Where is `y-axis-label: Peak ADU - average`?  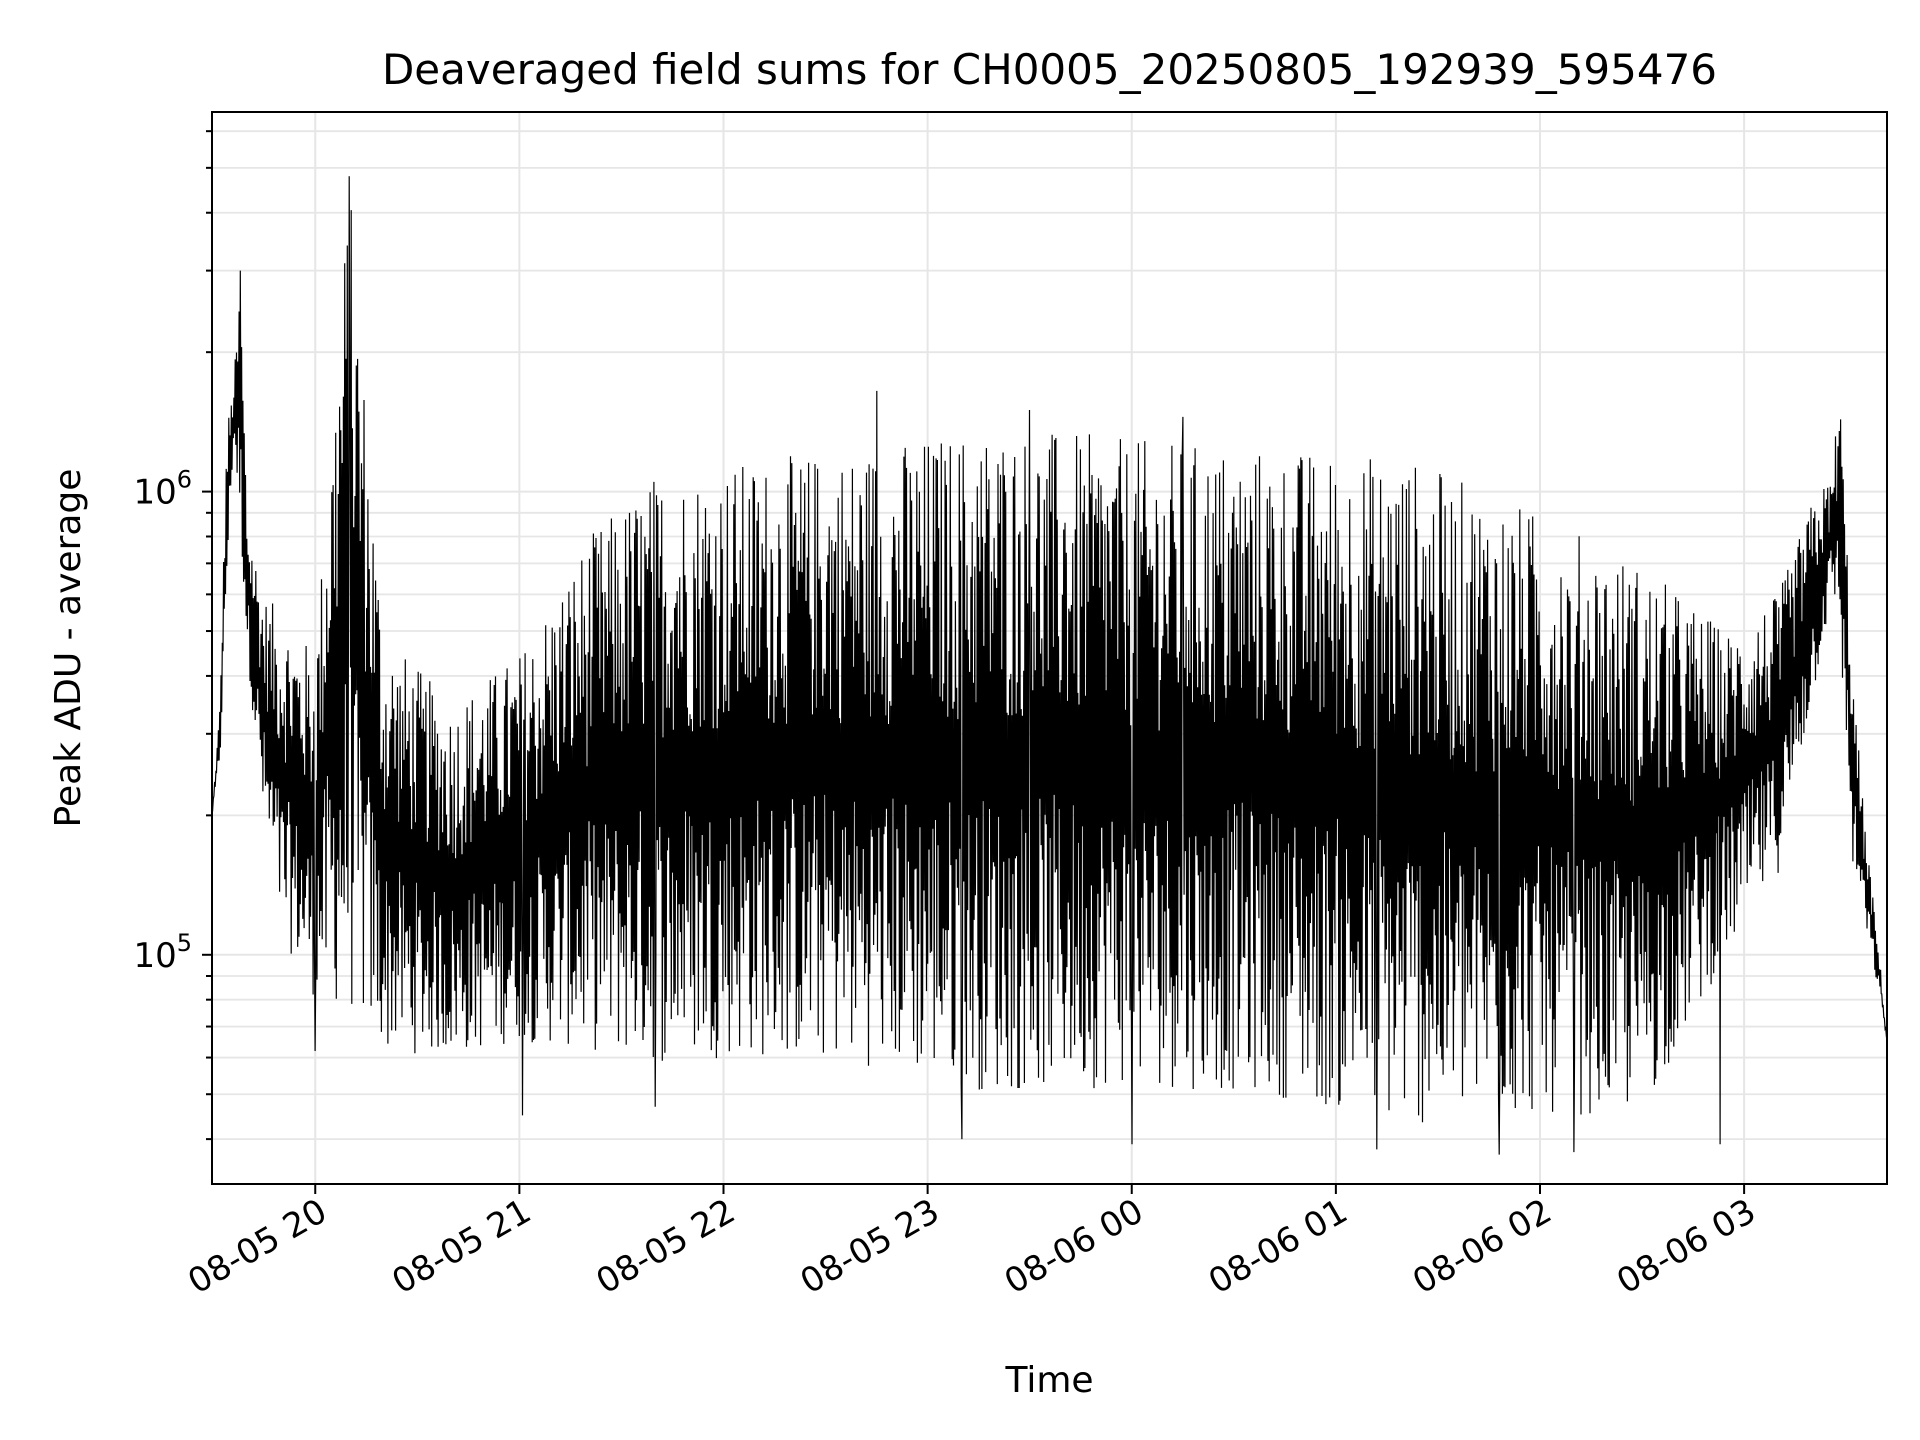 y-axis-label: Peak ADU - average is located at coordinates (68, 648).